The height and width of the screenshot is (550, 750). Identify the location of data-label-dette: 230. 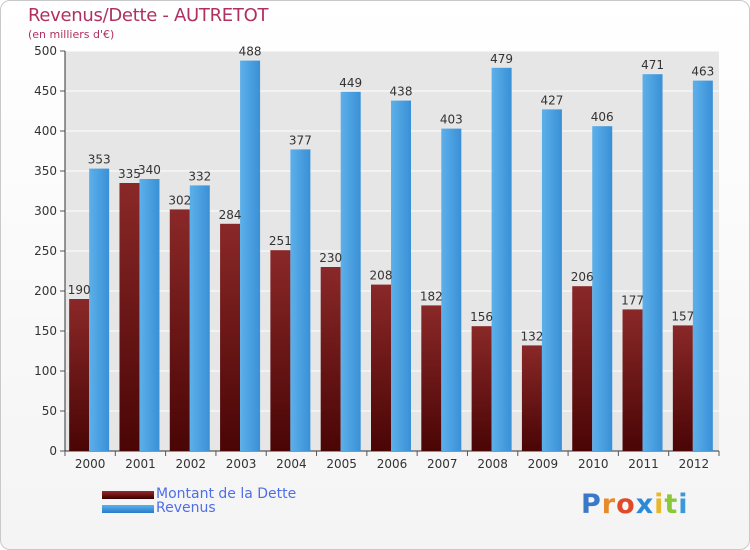
(330, 258).